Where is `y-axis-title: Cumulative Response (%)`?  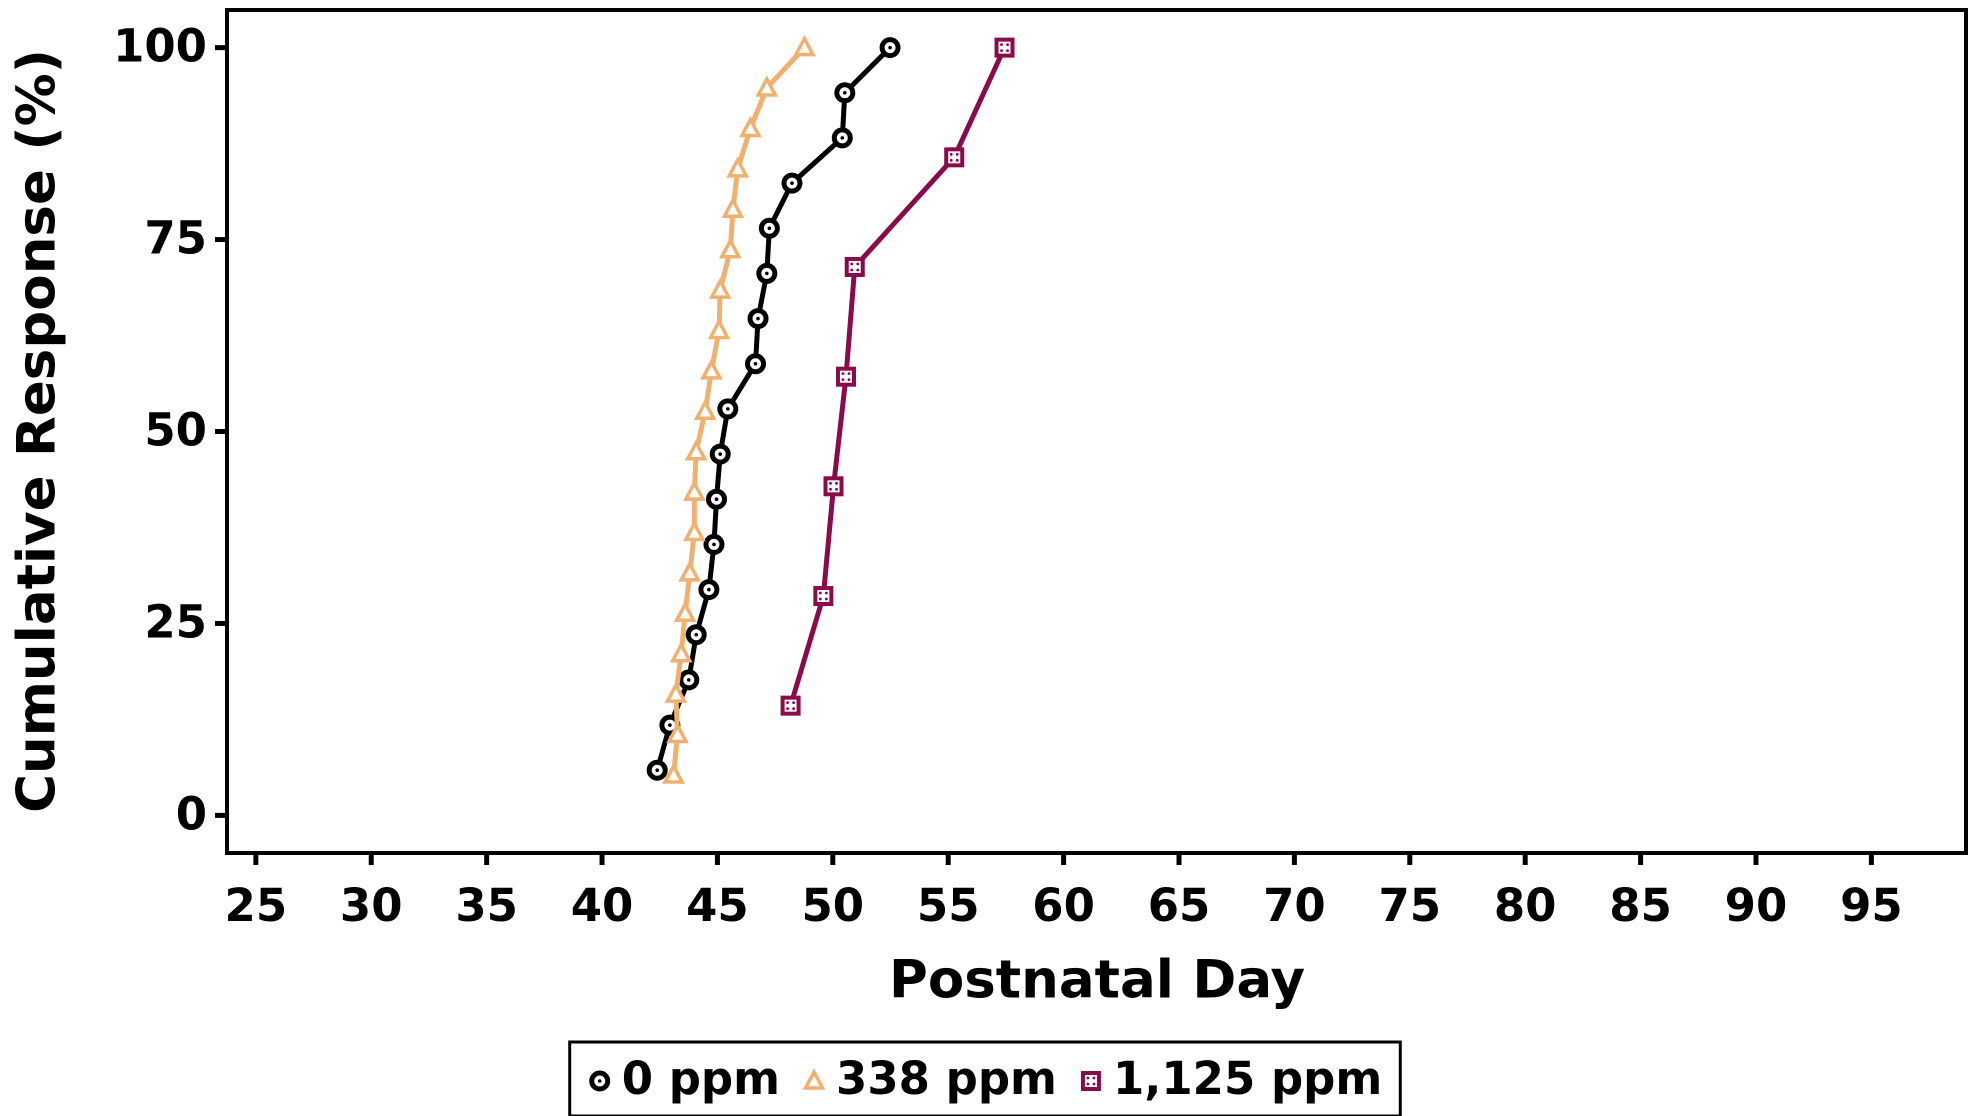 y-axis-title: Cumulative Response (%) is located at coordinates (37, 431).